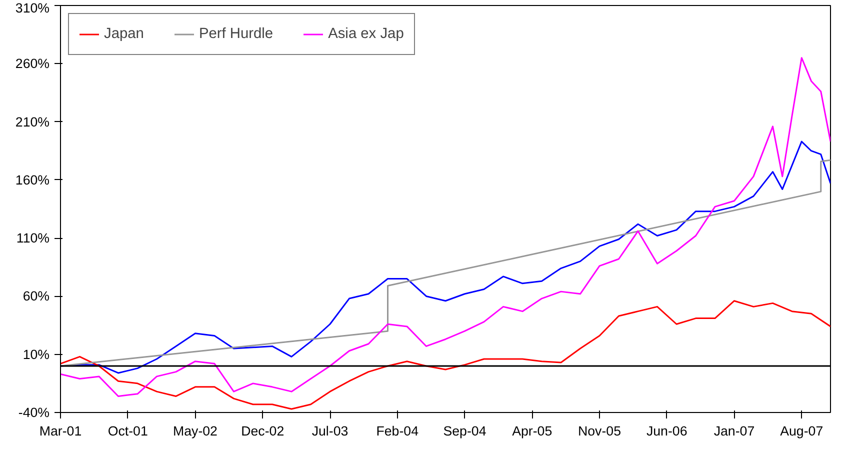 The width and height of the screenshot is (854, 457). I want to click on y-tick-label: 110%, so click(33, 238).